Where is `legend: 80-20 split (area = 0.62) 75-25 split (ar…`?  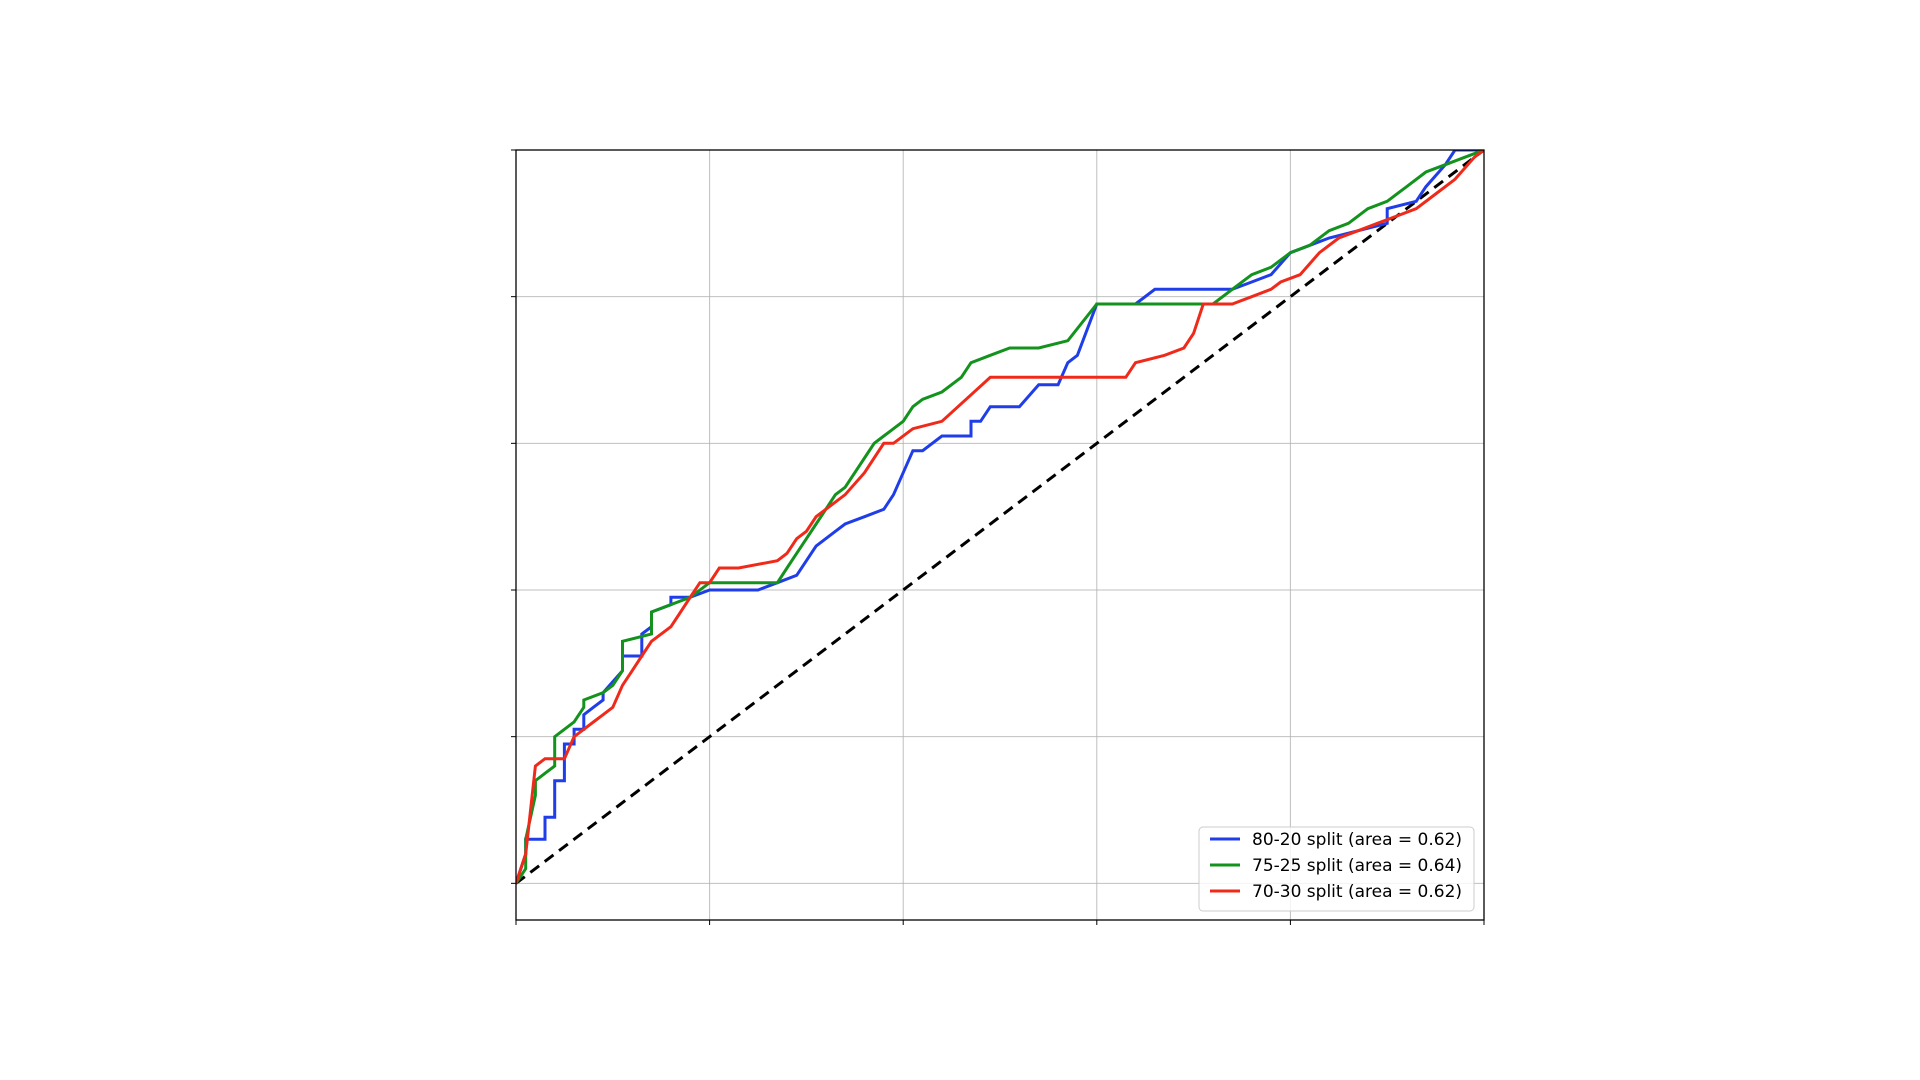
legend: 80-20 split (area = 0.62) 75-25 split (ar… is located at coordinates (1336, 869).